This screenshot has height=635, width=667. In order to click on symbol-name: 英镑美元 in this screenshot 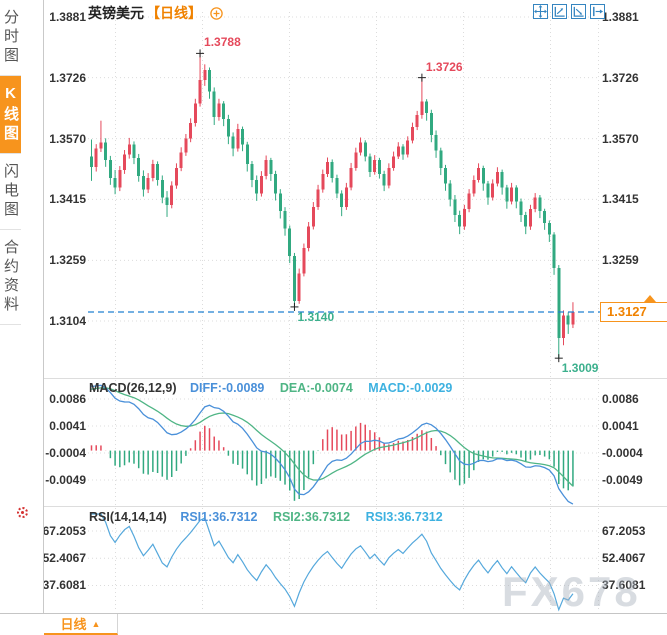, I will do `click(116, 13)`.